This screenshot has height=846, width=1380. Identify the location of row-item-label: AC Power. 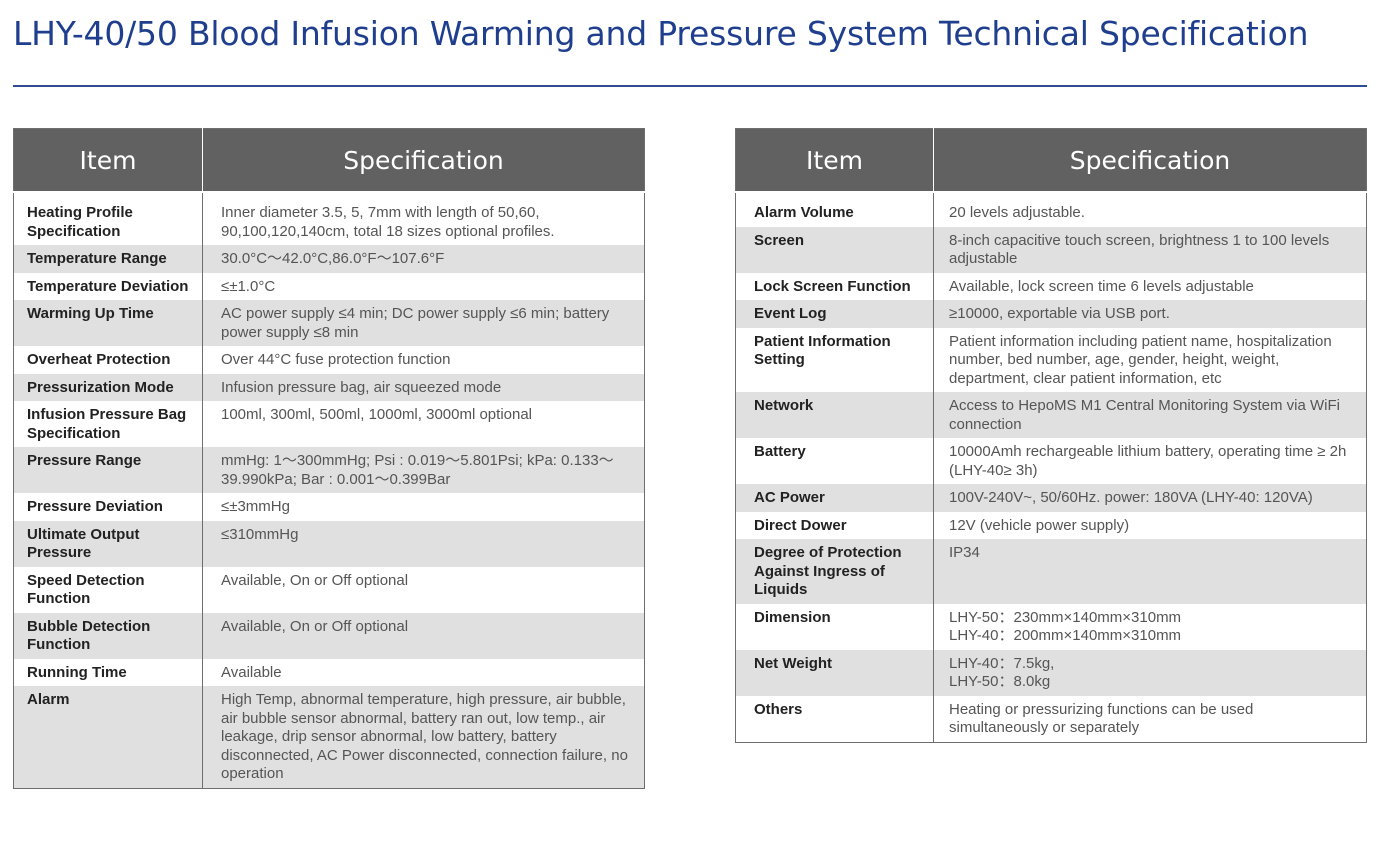
(834, 498).